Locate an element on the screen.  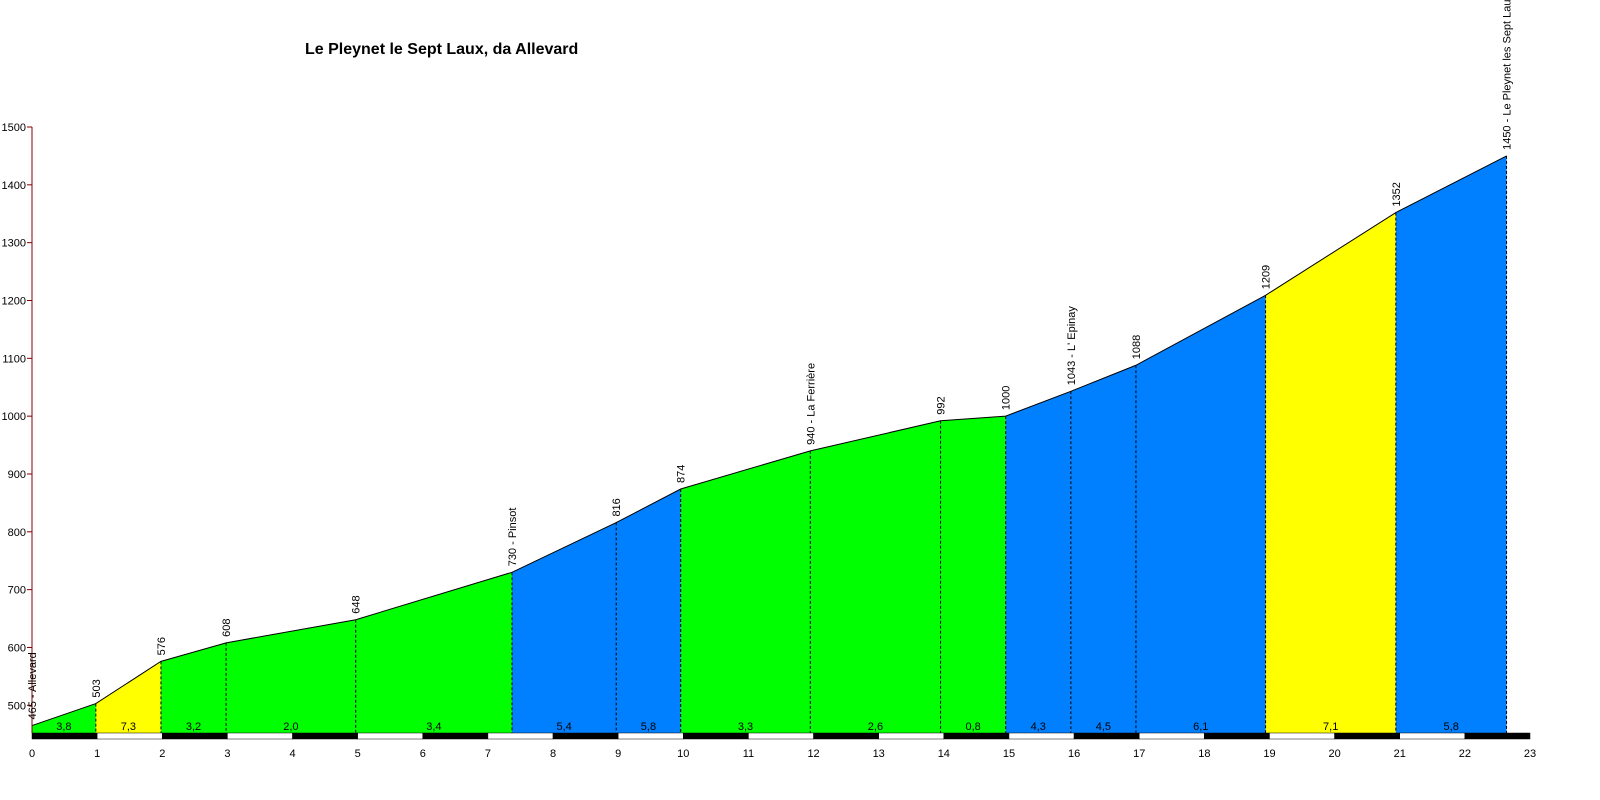
grade-label: 7,3 is located at coordinates (128, 727).